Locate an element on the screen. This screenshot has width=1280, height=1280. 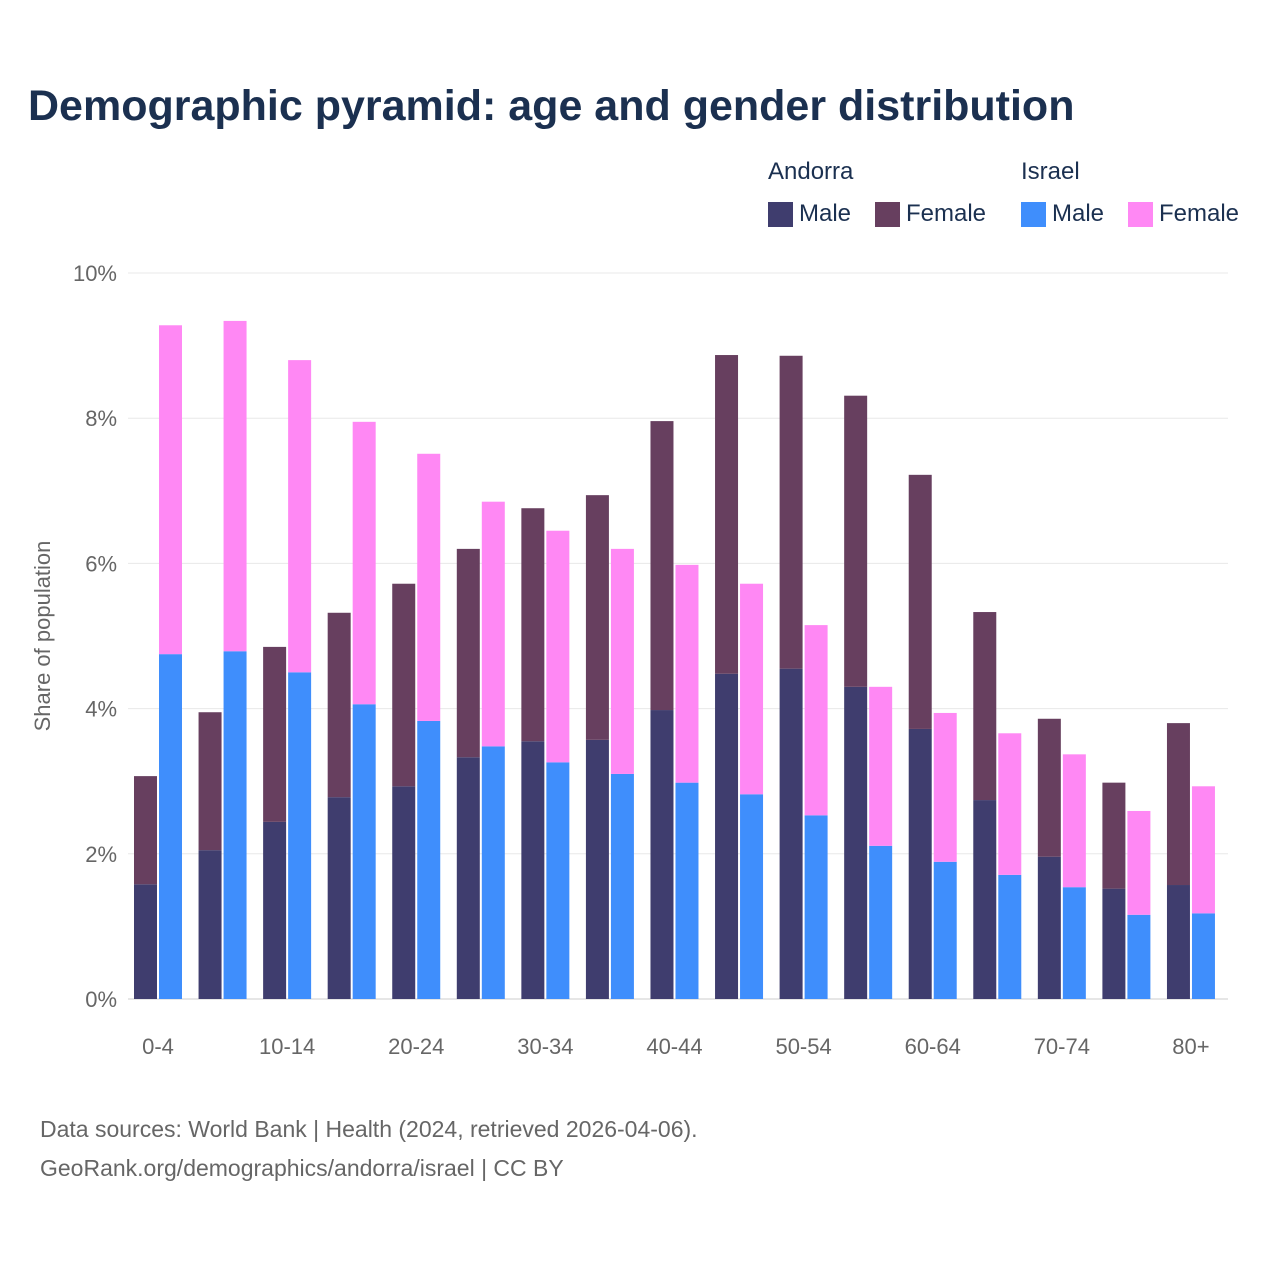
legend-group-andorra: Andorra is located at coordinates (810, 172).